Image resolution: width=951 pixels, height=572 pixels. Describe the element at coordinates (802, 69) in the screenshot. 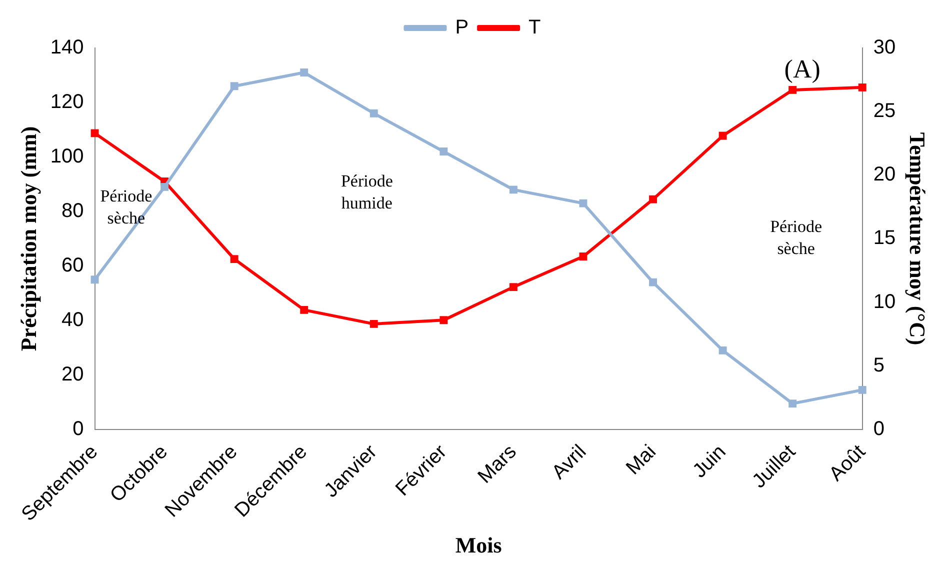

I see `annotation: (A)` at that location.